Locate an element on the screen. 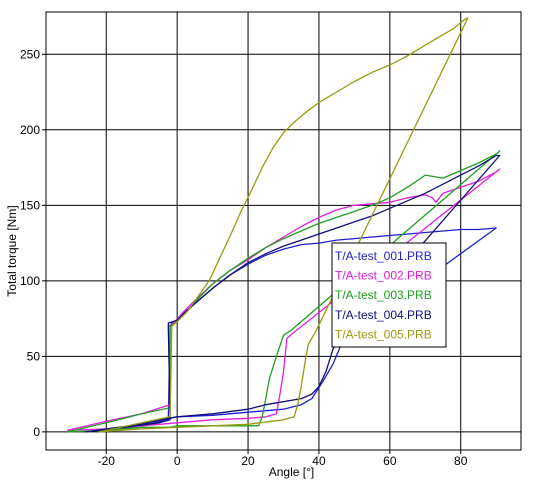 This screenshot has height=487, width=536. y-tick-label: 100 is located at coordinates (30, 281).